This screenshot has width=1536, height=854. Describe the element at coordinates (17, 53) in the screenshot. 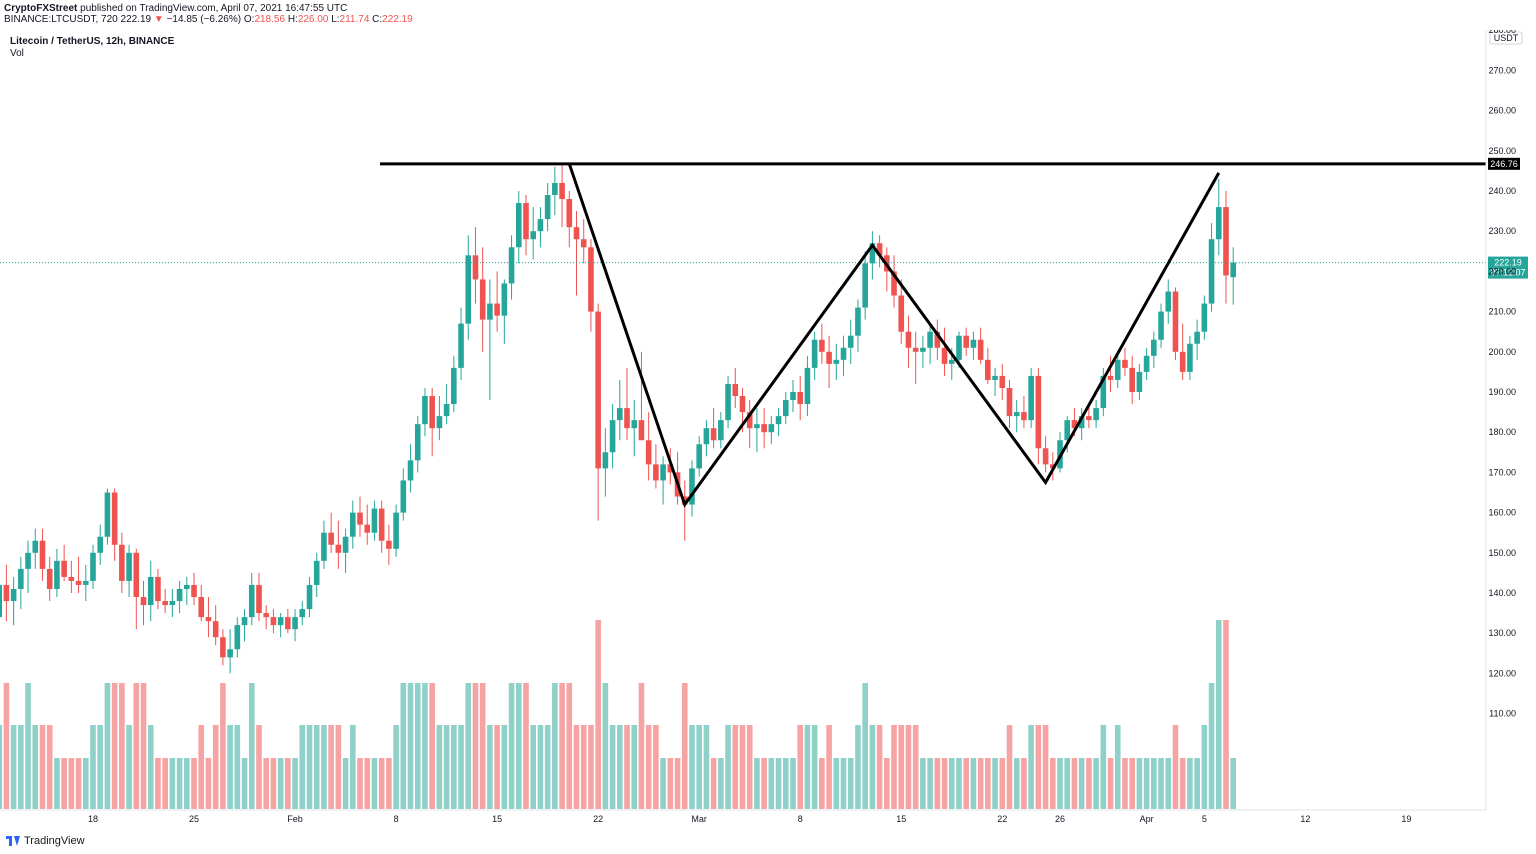

I see `legend-volume: Vol` at that location.